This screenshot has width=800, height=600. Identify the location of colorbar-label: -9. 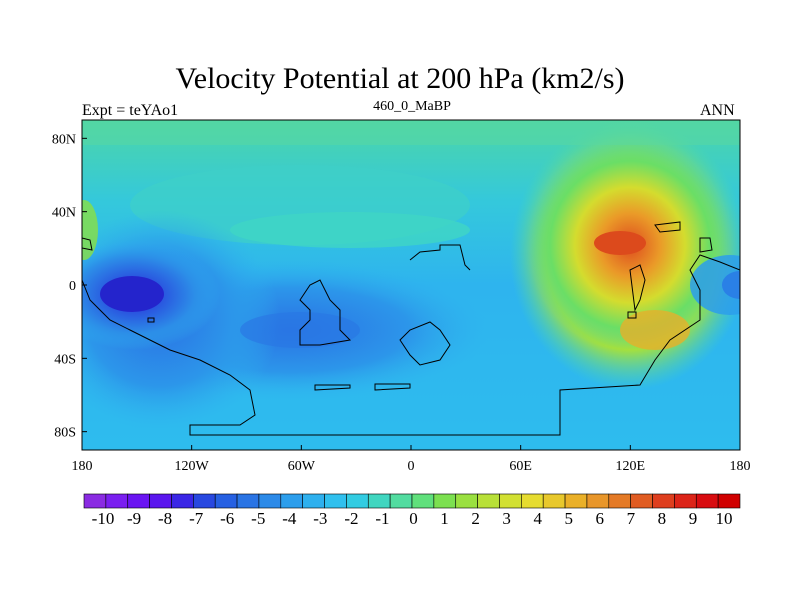
(134, 518).